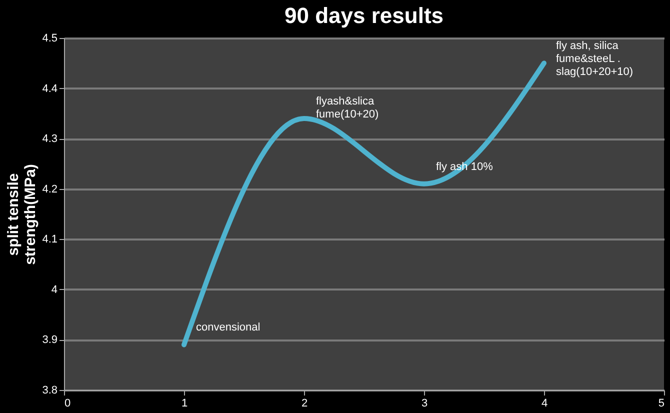 The image size is (670, 413). I want to click on y-tick-label: 4.1, so click(50, 240).